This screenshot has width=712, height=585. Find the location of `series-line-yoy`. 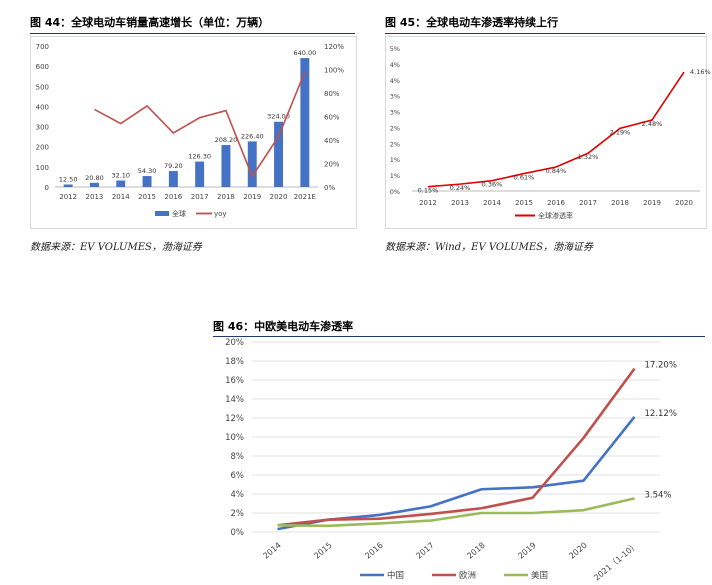

series-line-yoy is located at coordinates (200, 125).